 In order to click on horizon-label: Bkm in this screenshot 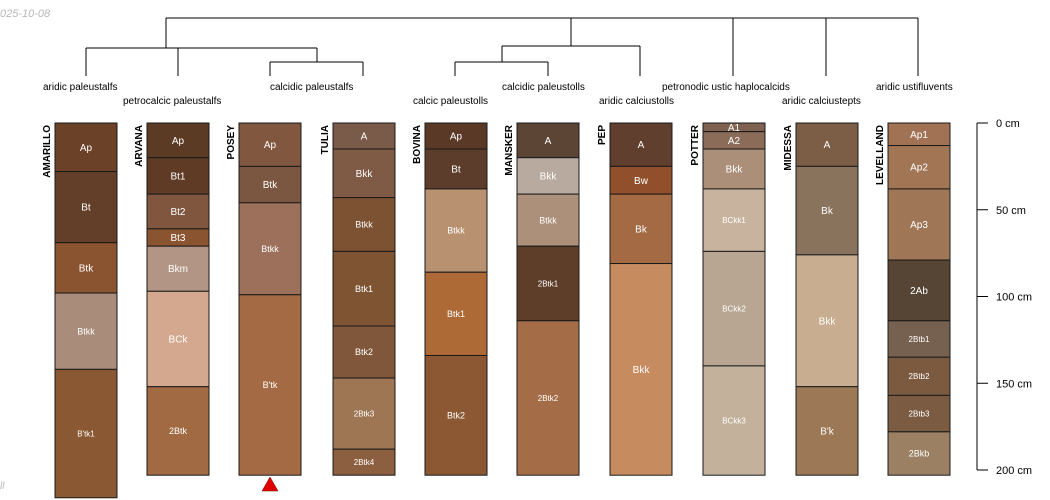, I will do `click(178, 269)`.